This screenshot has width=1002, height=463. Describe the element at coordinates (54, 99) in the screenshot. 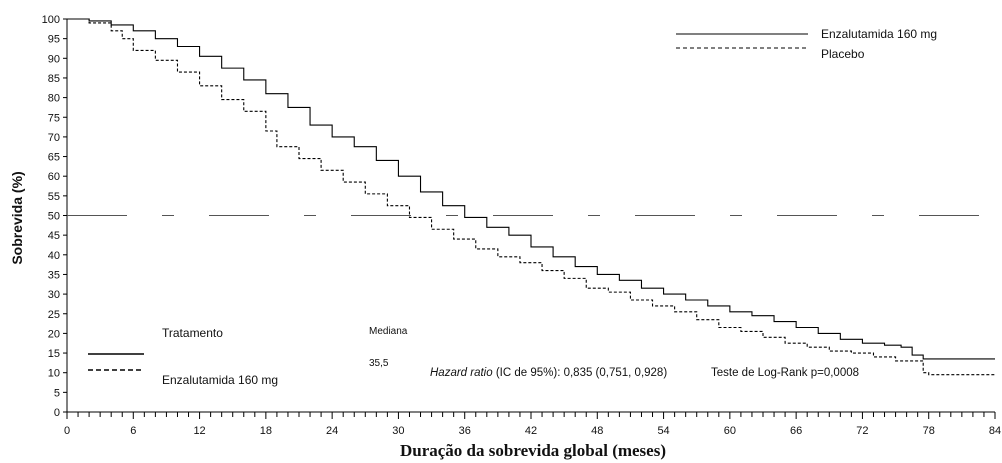

I see `y-tick-label: 80` at that location.